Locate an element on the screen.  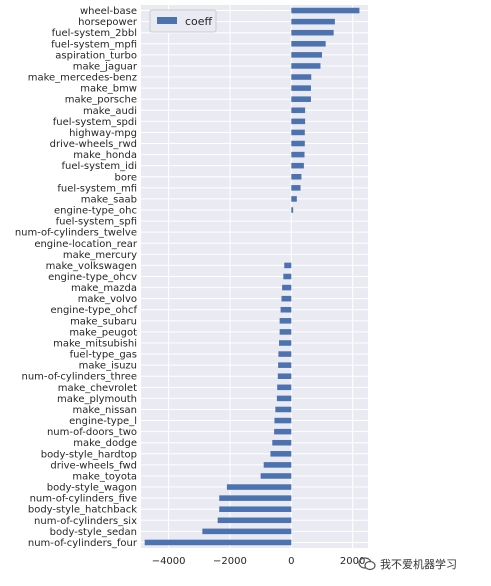
y-tick-label: num-of-cylinders_four is located at coordinates (83, 543).